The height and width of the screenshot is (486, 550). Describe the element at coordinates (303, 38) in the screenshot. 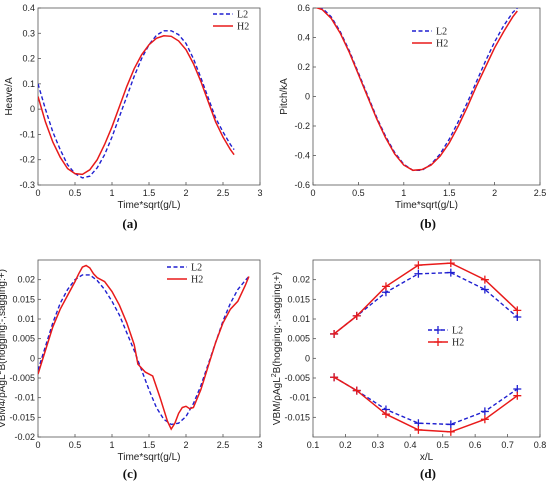

I see `y-tick-label: 0.4` at that location.